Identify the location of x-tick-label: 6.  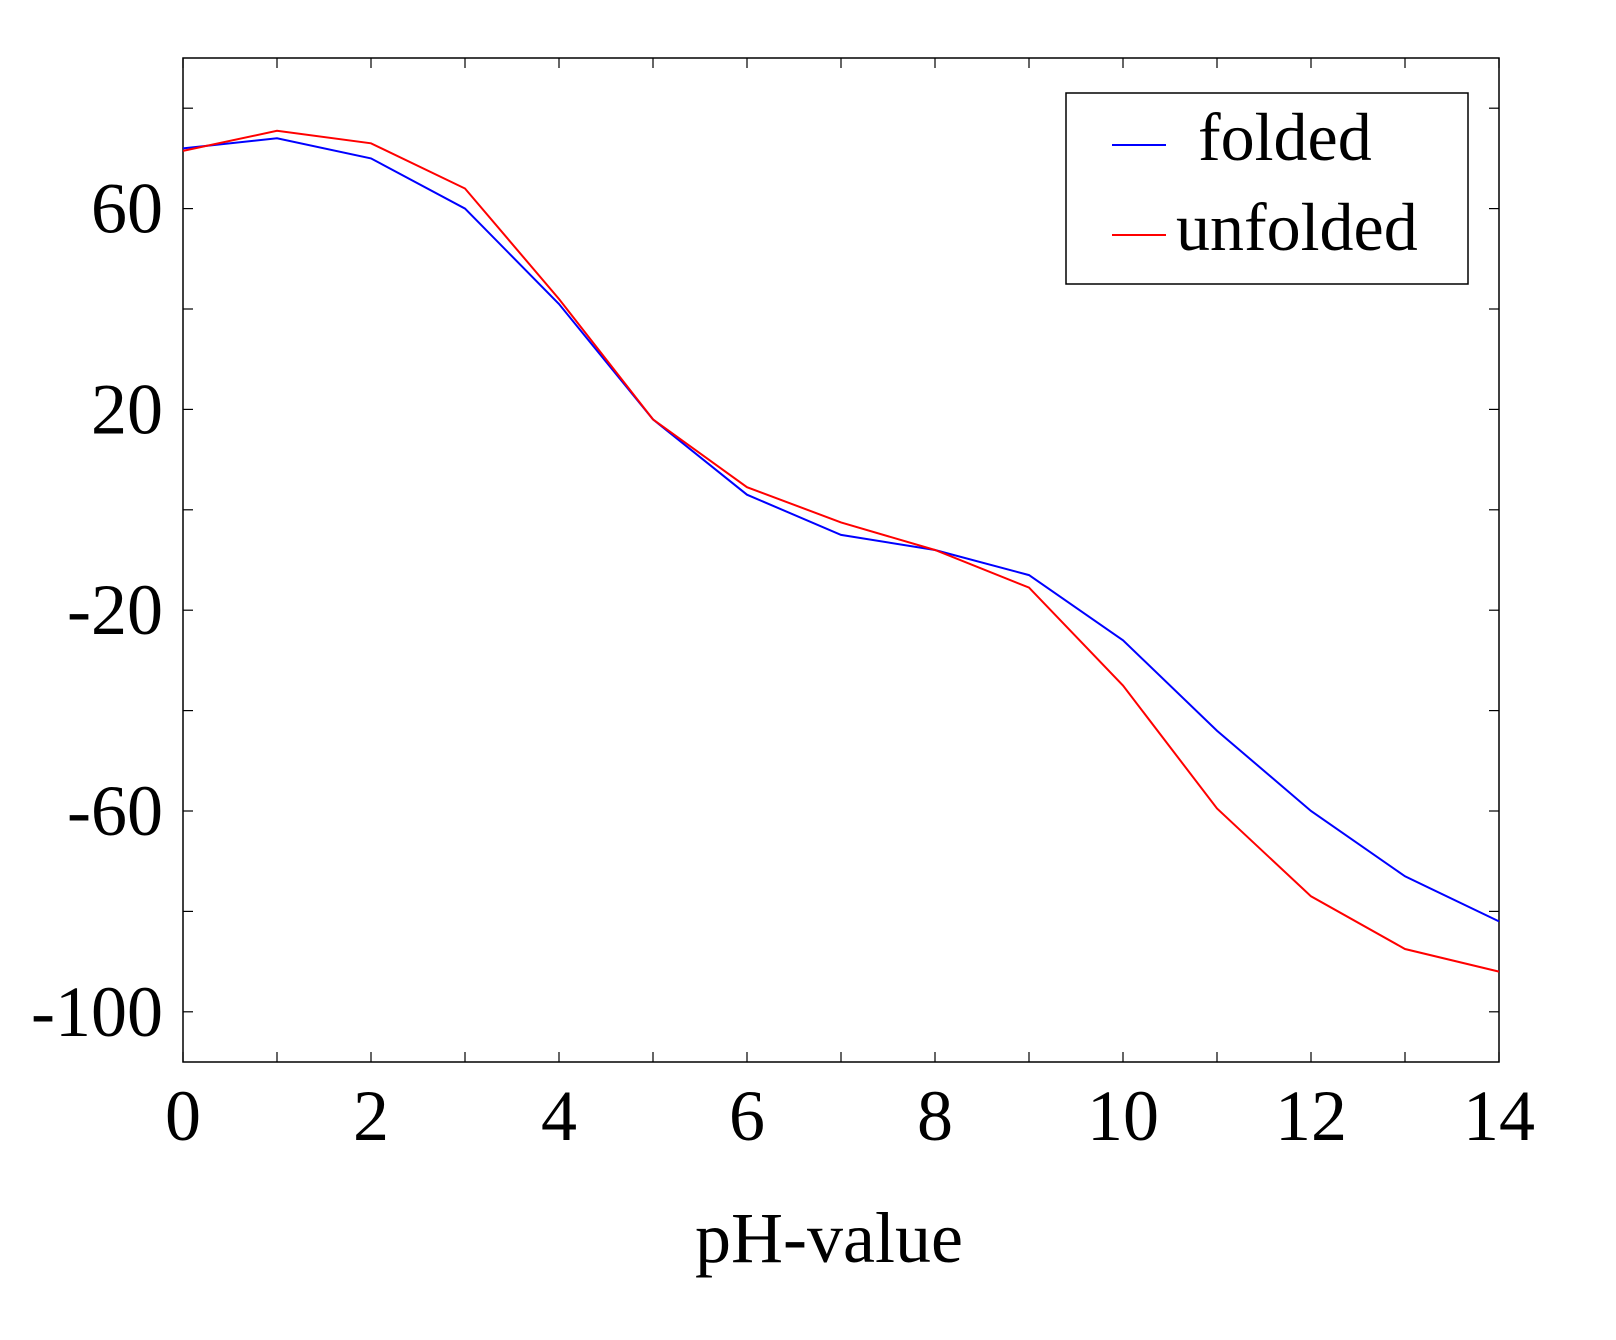
(747, 1116).